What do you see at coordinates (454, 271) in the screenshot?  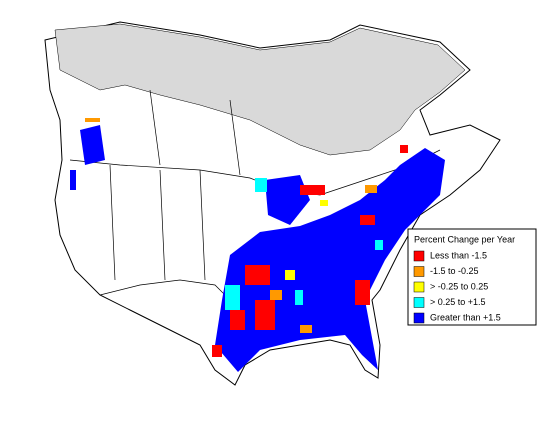 I see `legend-label: -1.5 to -0.25` at bounding box center [454, 271].